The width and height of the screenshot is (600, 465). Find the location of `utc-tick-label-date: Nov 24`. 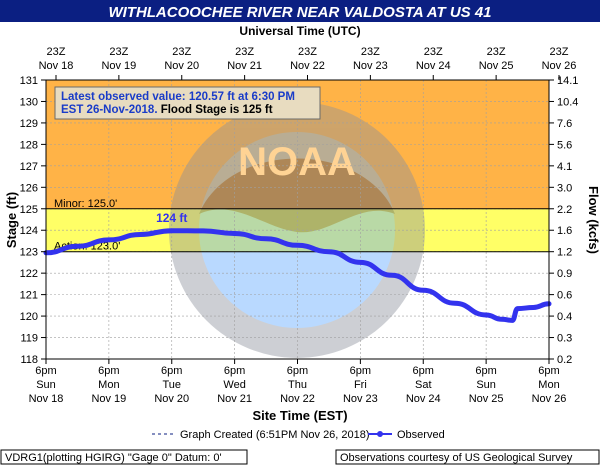

utc-tick-label-date: Nov 24 is located at coordinates (433, 66).